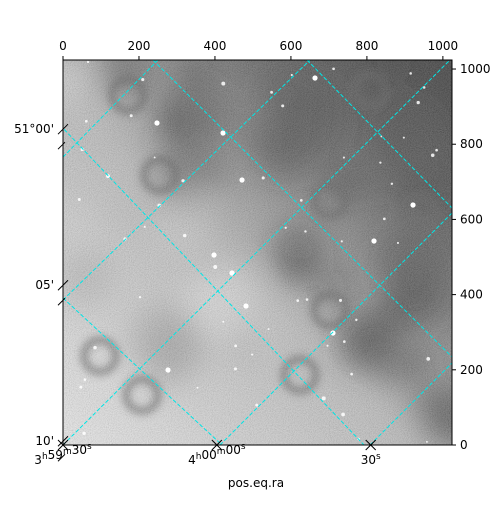 The height and width of the screenshot is (505, 500). I want to click on dec-axis: 51°00' 05' 10', so click(41, 292).